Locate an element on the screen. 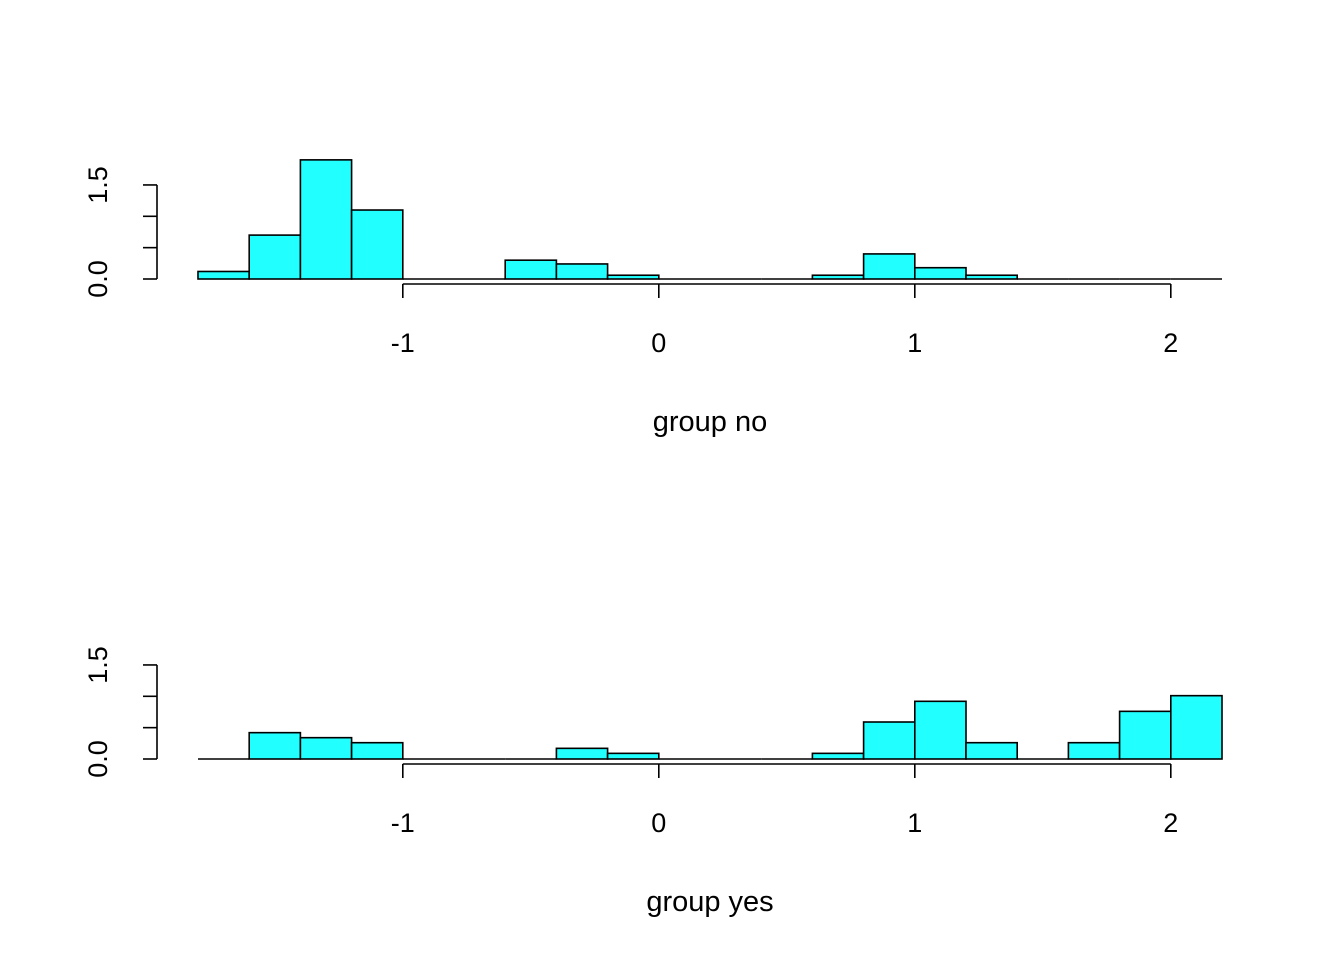 The image size is (1344, 960). x-axis-label: group yes is located at coordinates (709, 902).